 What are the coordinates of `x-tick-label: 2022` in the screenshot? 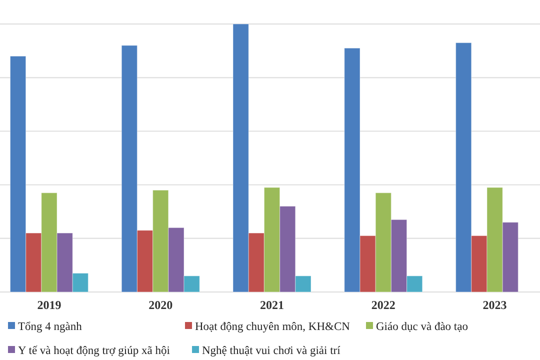 It's located at (383, 305).